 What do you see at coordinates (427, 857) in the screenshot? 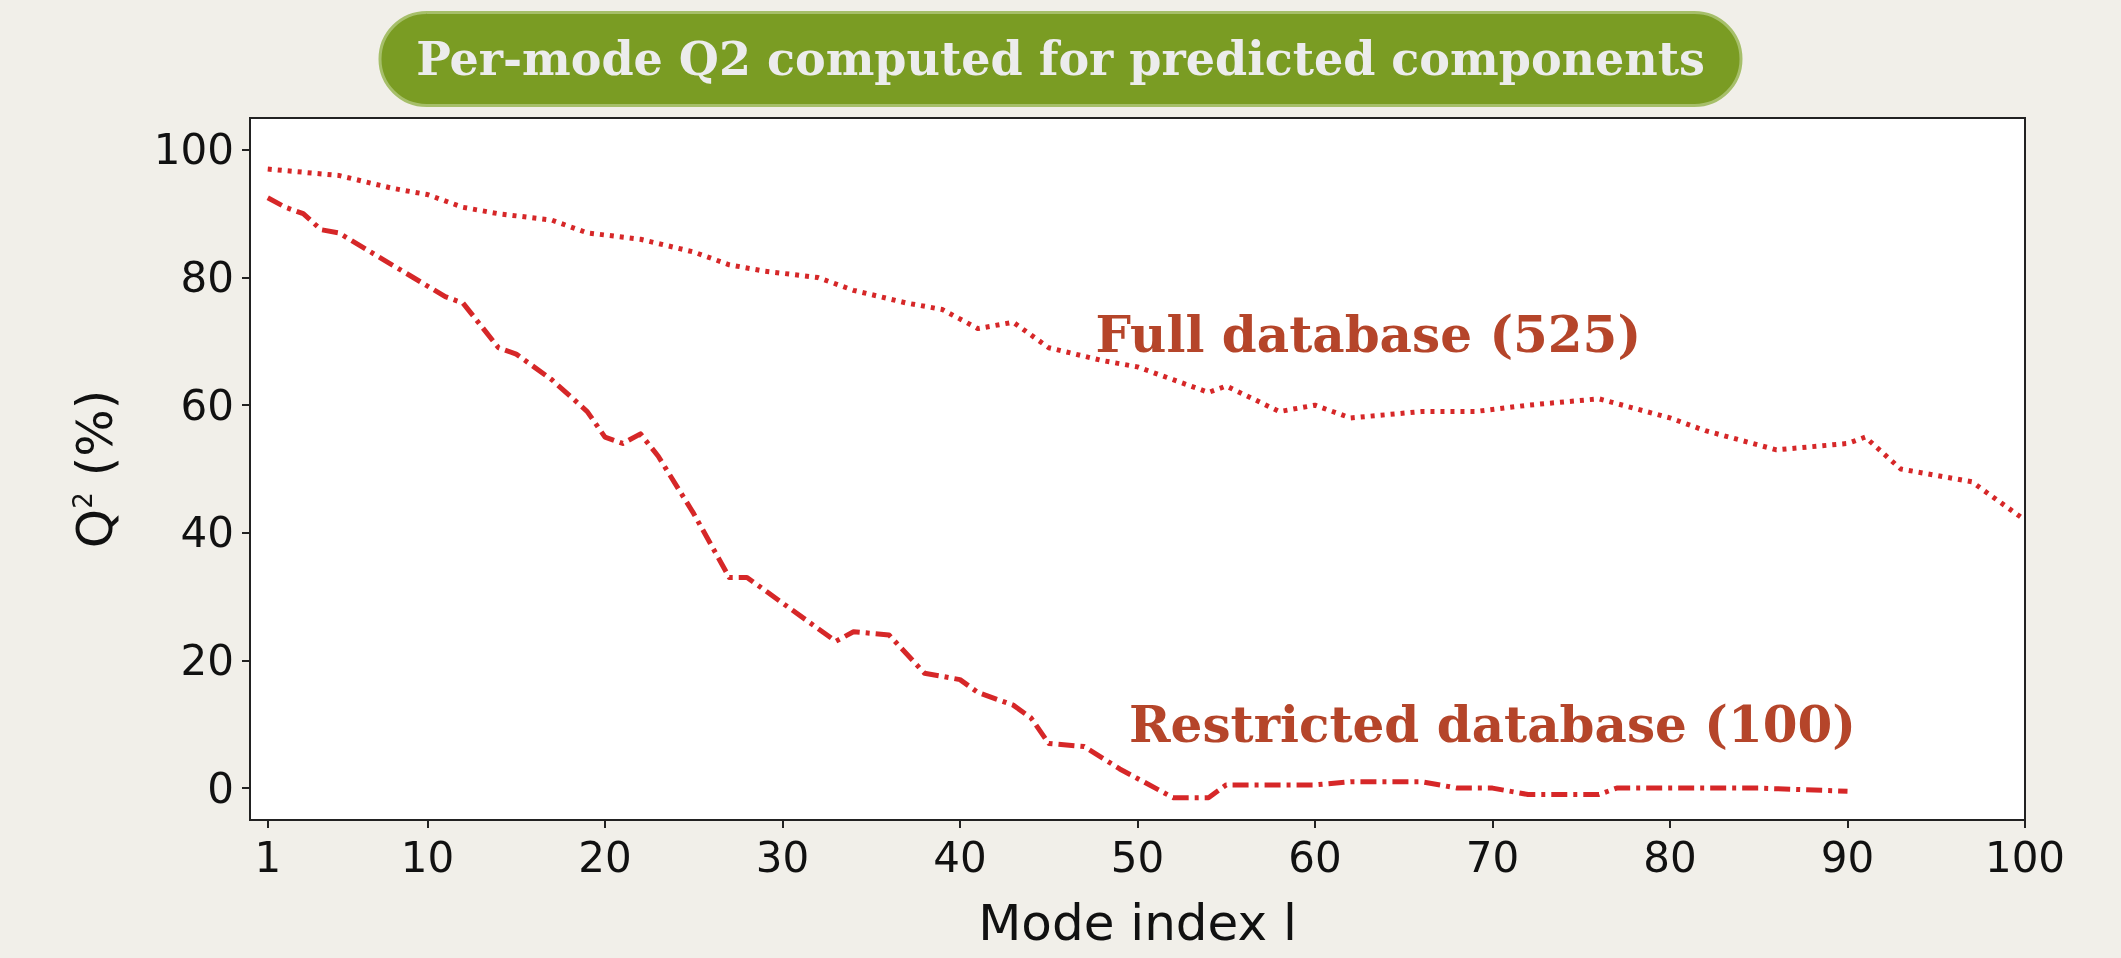
I see `x-tick-label: 10` at bounding box center [427, 857].